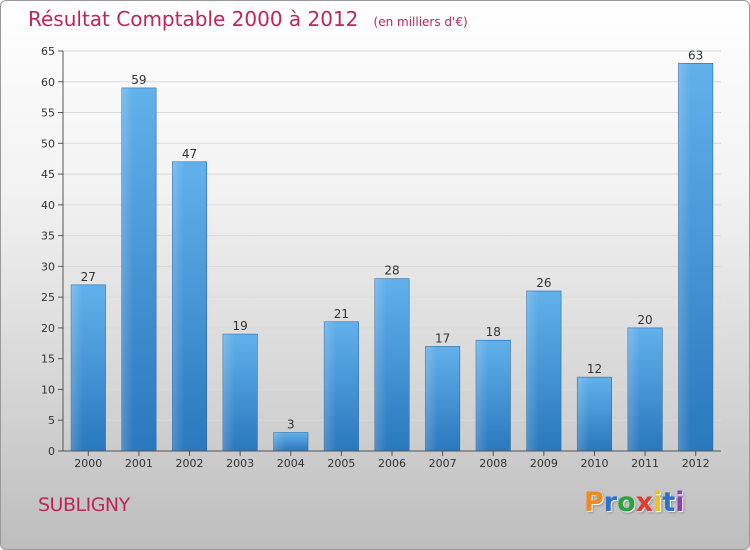  Describe the element at coordinates (138, 80) in the screenshot. I see `data-label: 59` at that location.